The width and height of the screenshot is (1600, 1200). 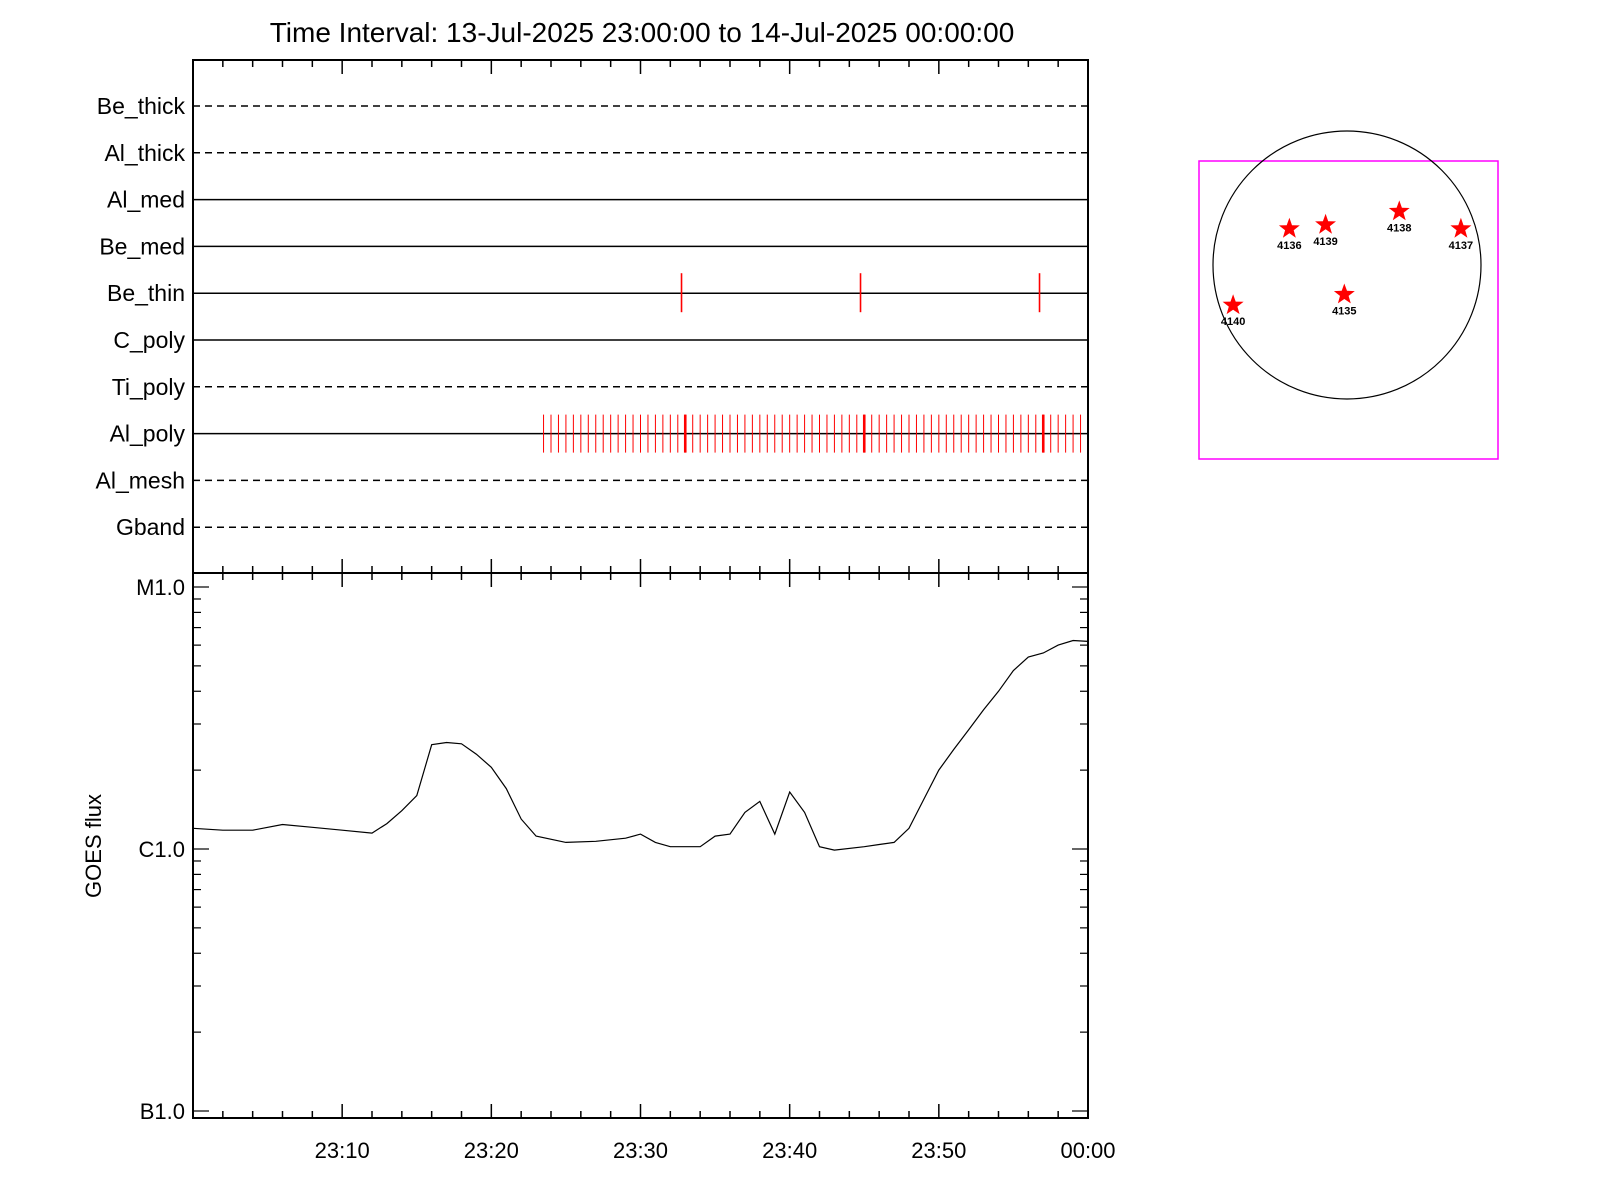 I want to click on active-region-label: 4137, so click(x=1461, y=246).